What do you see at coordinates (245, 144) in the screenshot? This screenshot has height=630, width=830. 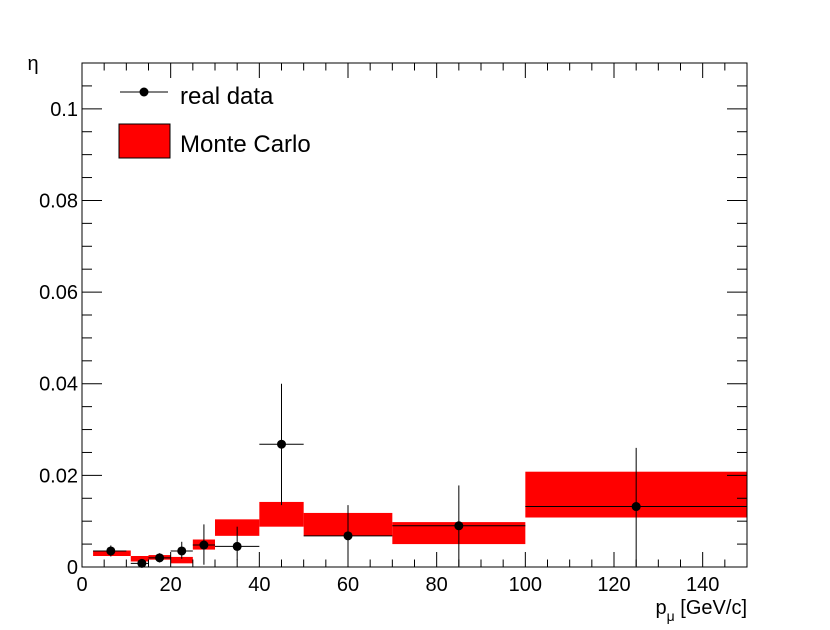 I see `legend-monte-carlo-label: Monte Carlo` at bounding box center [245, 144].